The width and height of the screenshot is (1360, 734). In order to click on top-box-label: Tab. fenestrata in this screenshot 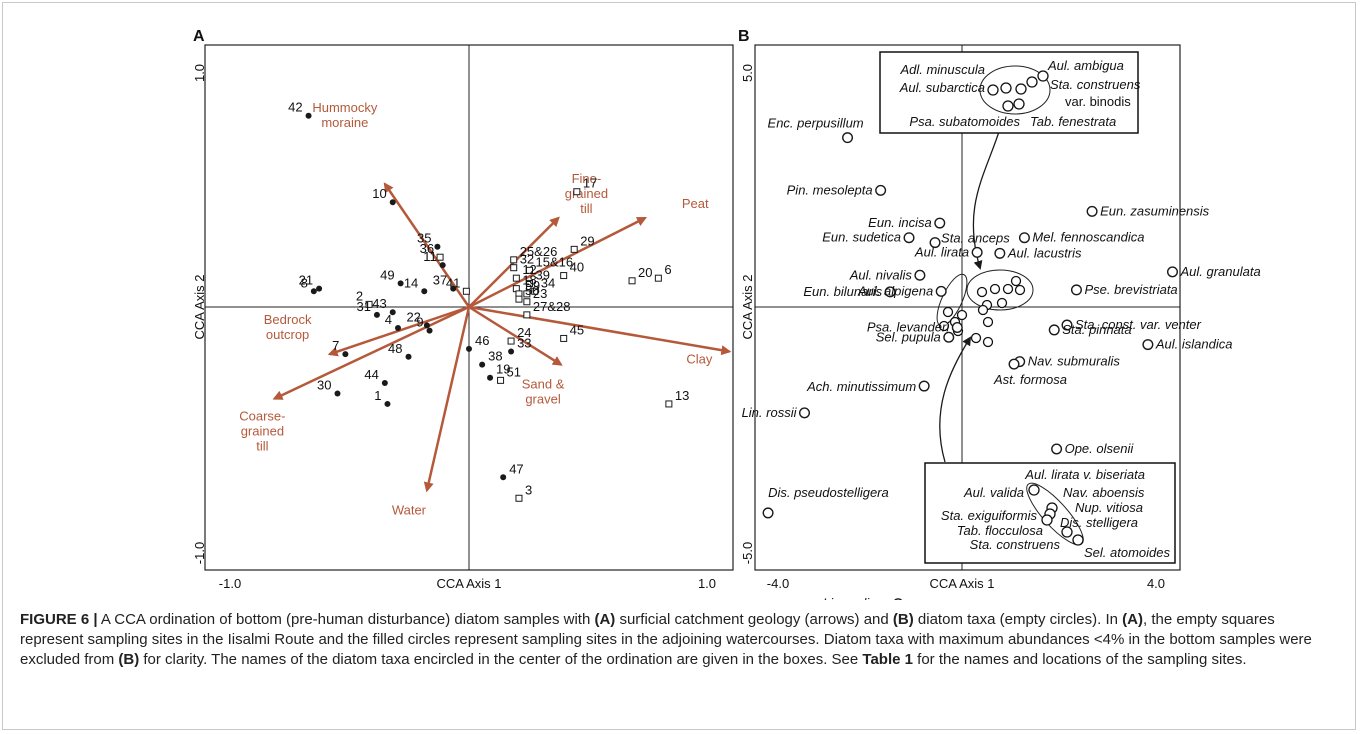, I will do `click(1073, 121)`.